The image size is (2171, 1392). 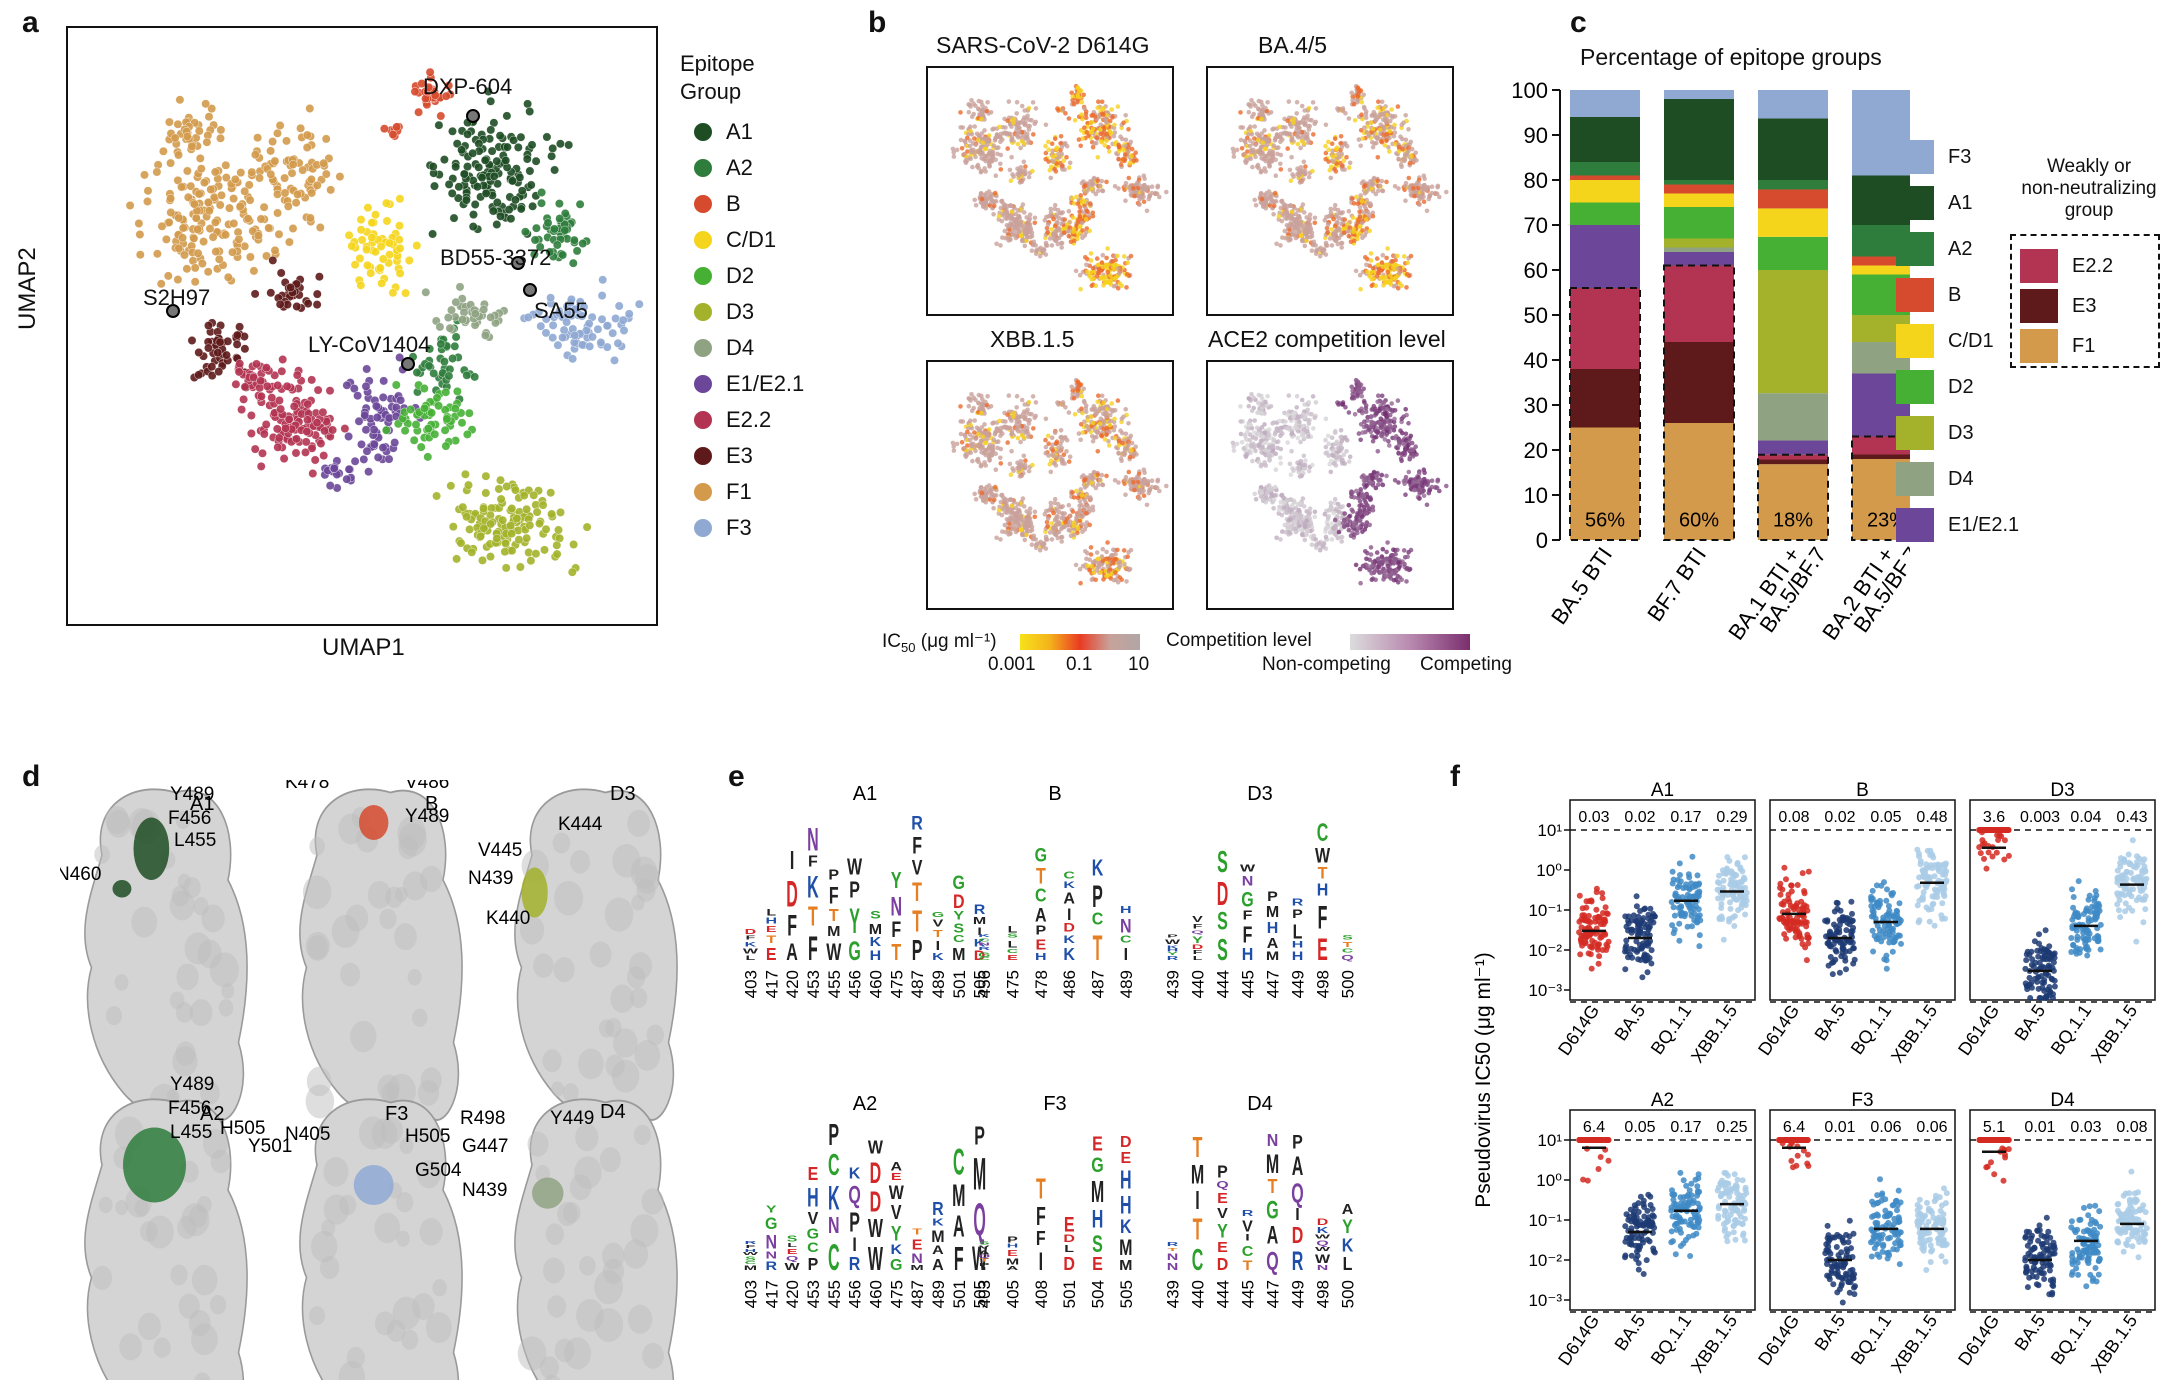 I want to click on epitope-legend-item: B, so click(x=742, y=204).